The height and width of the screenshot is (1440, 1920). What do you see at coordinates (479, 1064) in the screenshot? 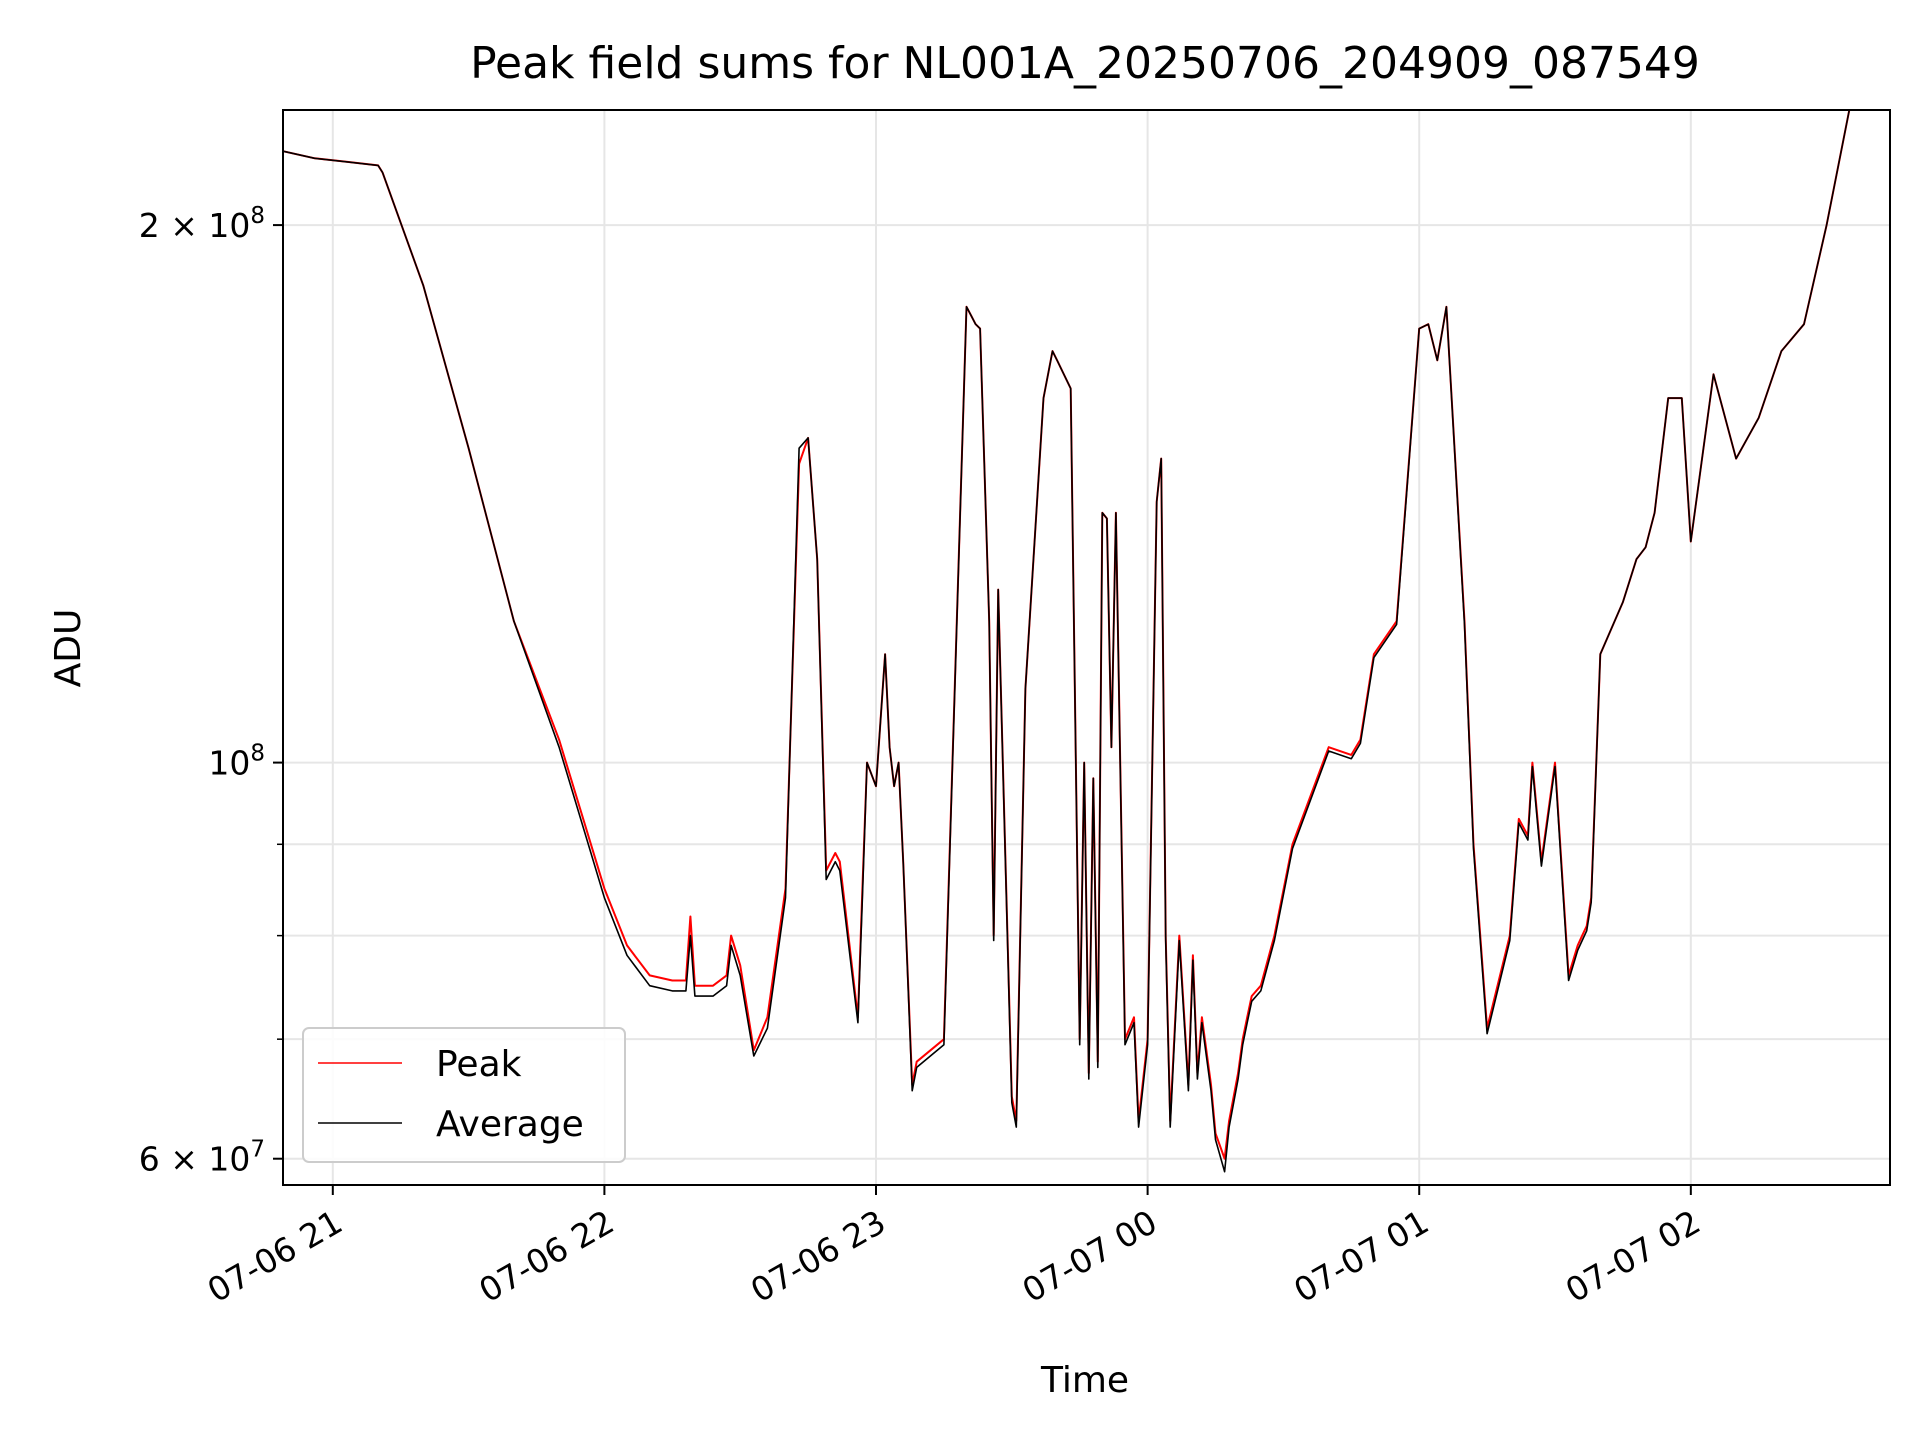
I see `legend-label-peak: Peak` at bounding box center [479, 1064].